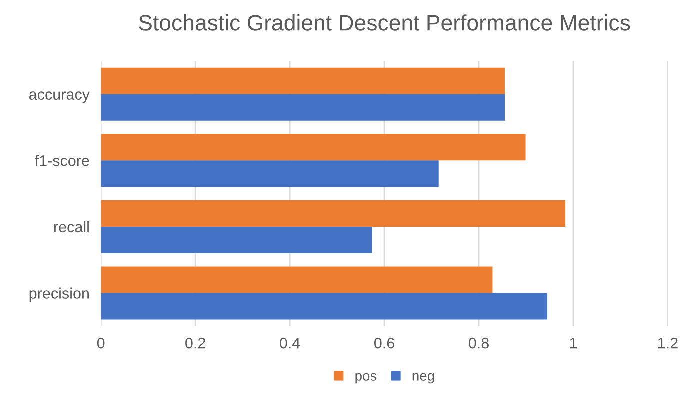  I want to click on x-tick-label: 0.2, so click(196, 343).